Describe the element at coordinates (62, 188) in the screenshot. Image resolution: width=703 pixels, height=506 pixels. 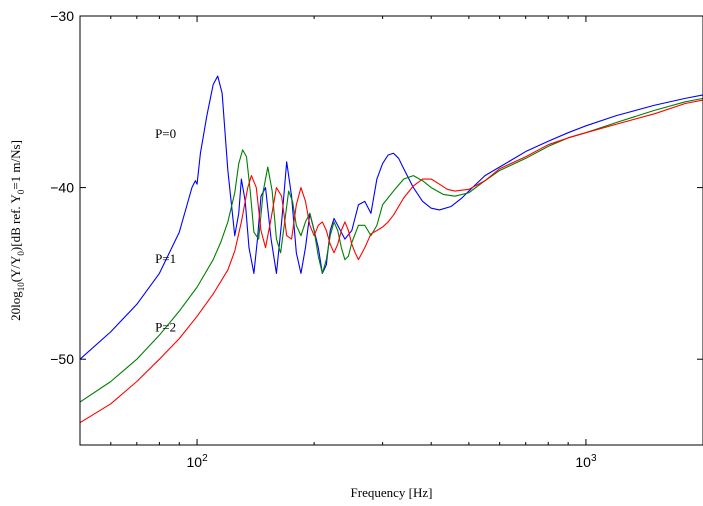
I see `y-tick-label: −40` at that location.